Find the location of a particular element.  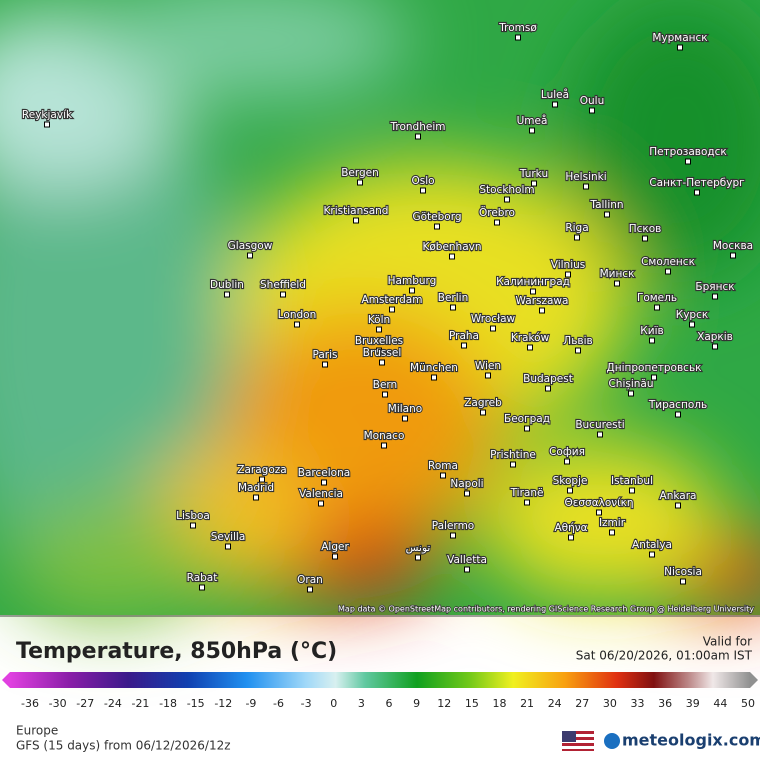

city-label: Valletta is located at coordinates (467, 560).